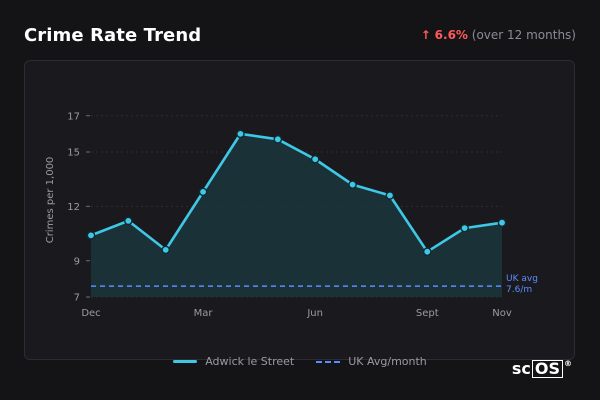 This screenshot has width=600, height=400. I want to click on x-tick-label: Mar, so click(204, 313).